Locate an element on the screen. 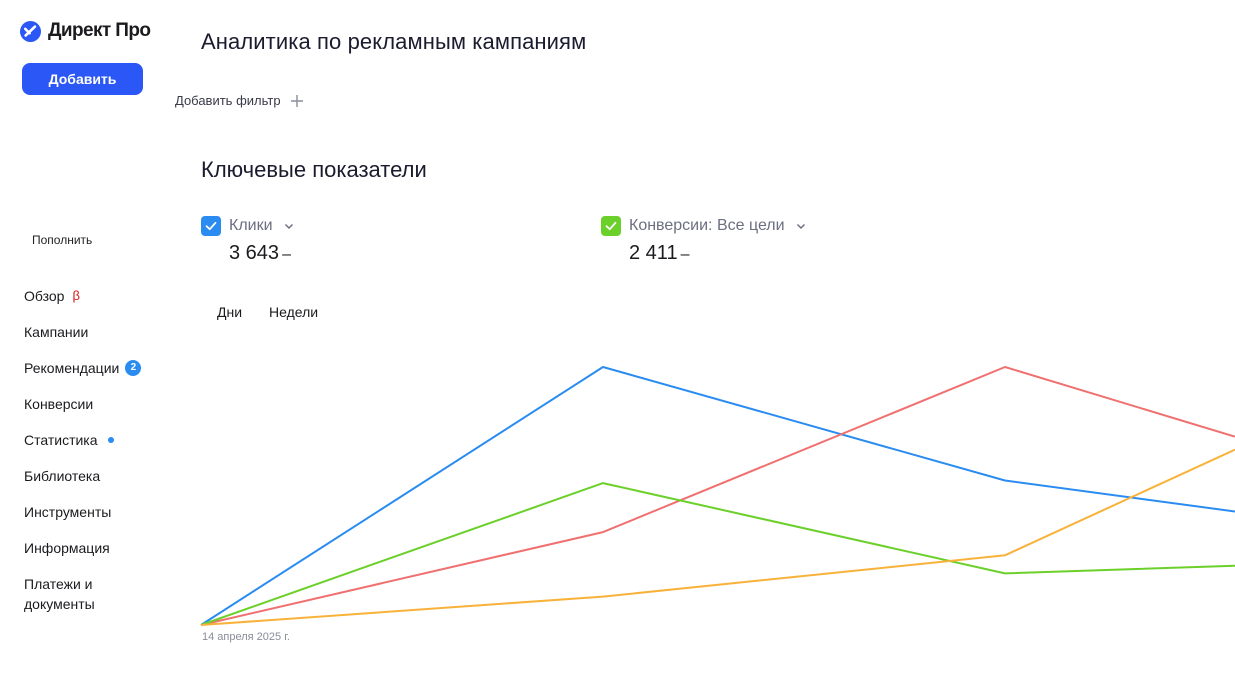 Image resolution: width=1235 pixels, height=694 pixels. sidebar-item-payments: Платежи и документы is located at coordinates (94, 596).